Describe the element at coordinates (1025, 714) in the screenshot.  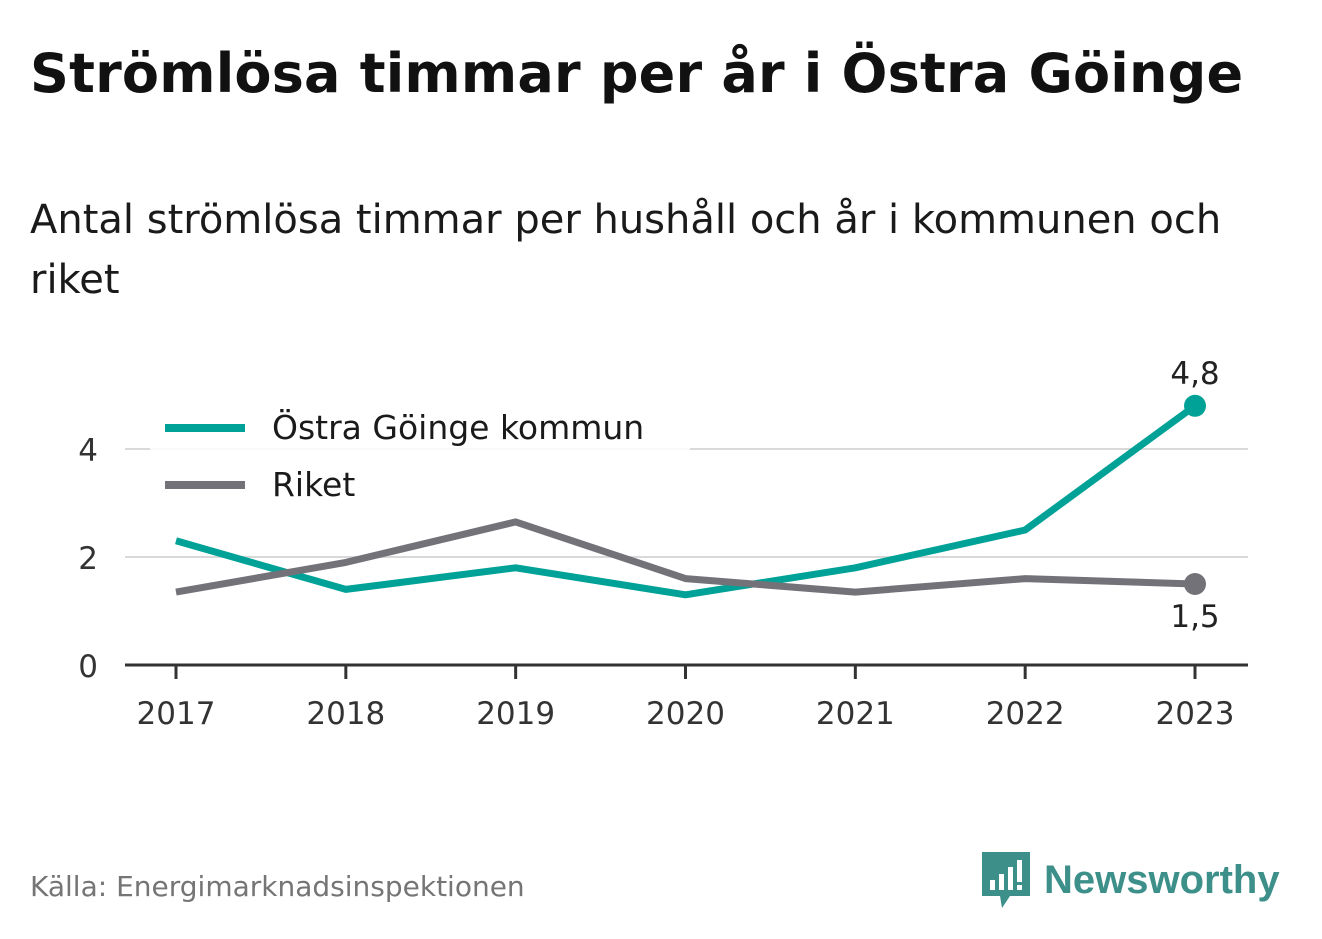
I see `x-tick-label: 2022` at that location.